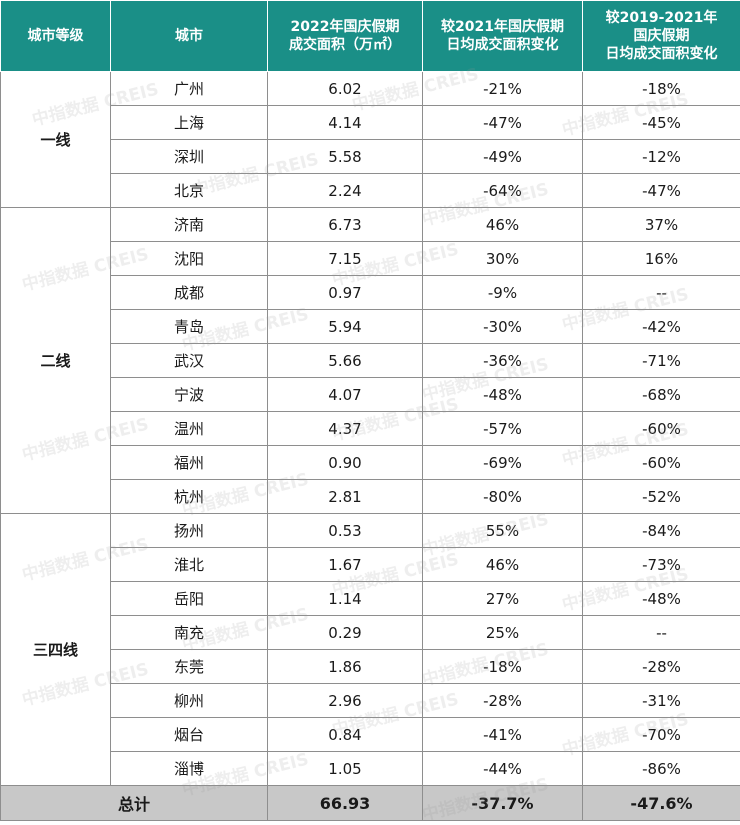 The image size is (740, 825). What do you see at coordinates (503, 259) in the screenshot?
I see `vs-2021-cell: 30%` at bounding box center [503, 259].